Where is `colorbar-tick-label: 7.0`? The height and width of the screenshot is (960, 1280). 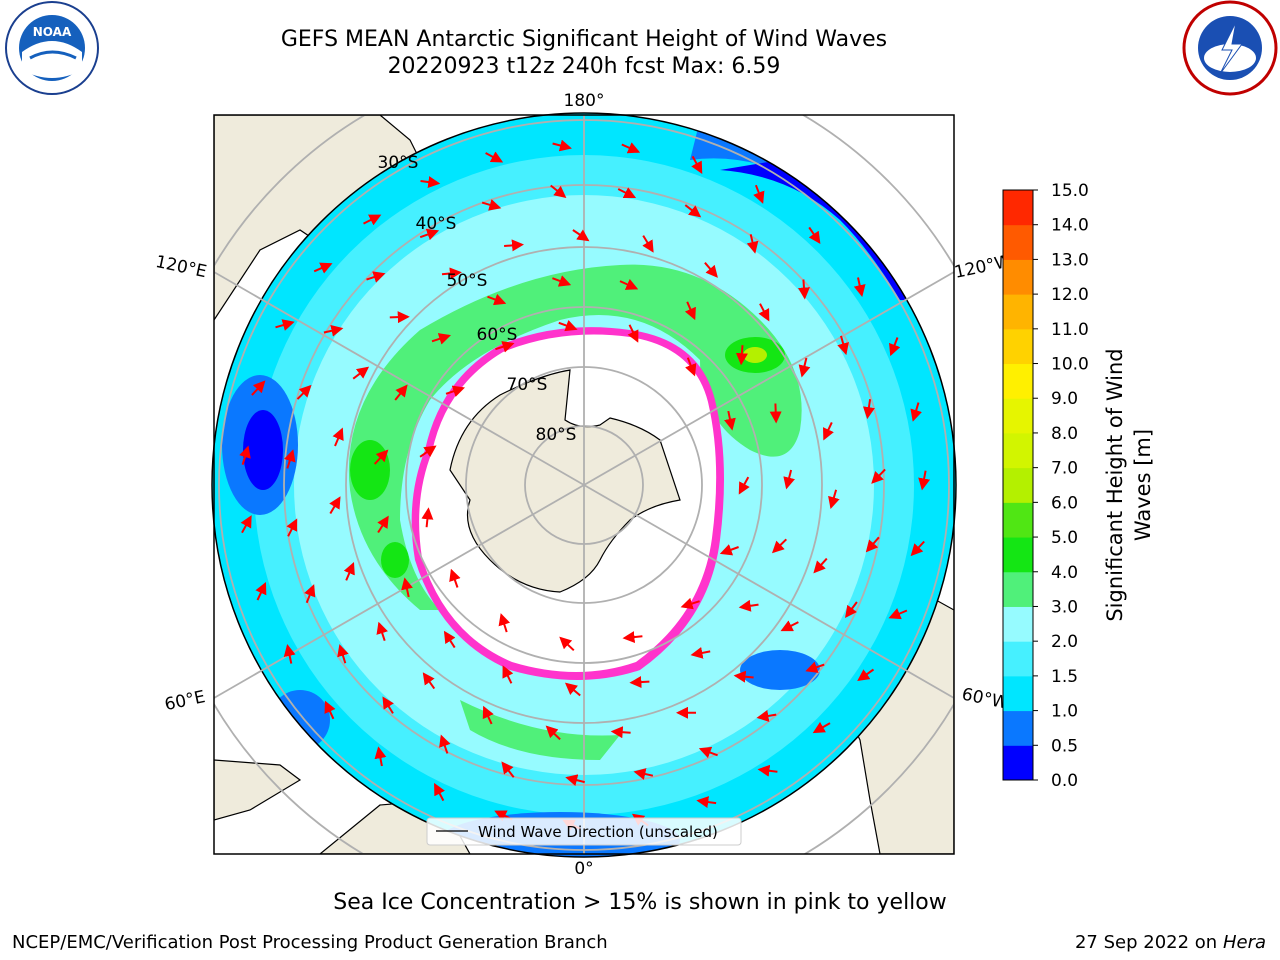
colorbar-tick-label: 7.0 is located at coordinates (1064, 469).